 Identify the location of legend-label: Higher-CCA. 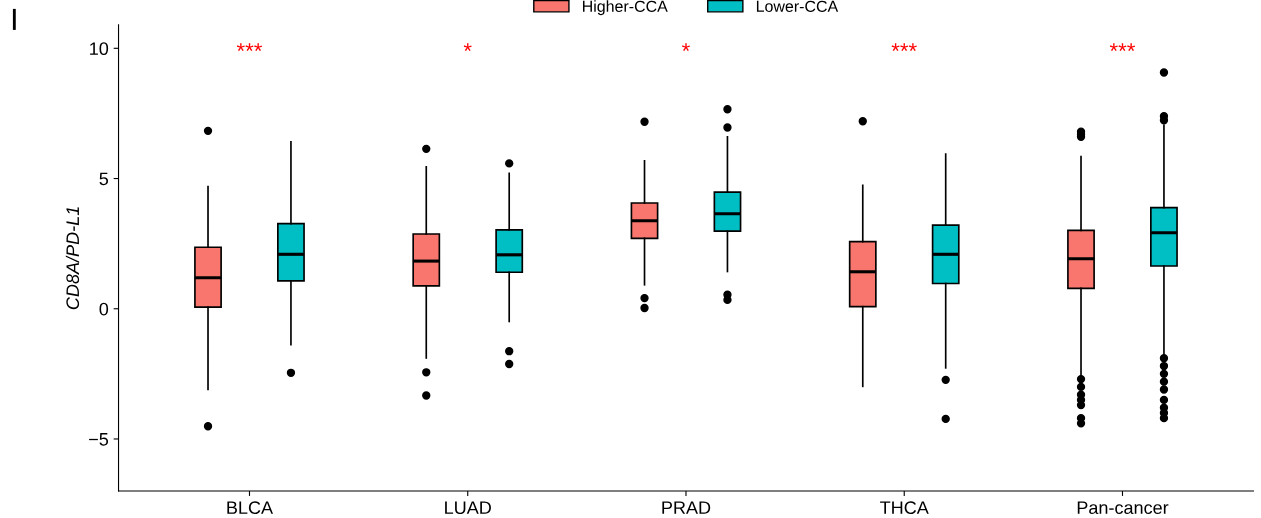
(625, 8).